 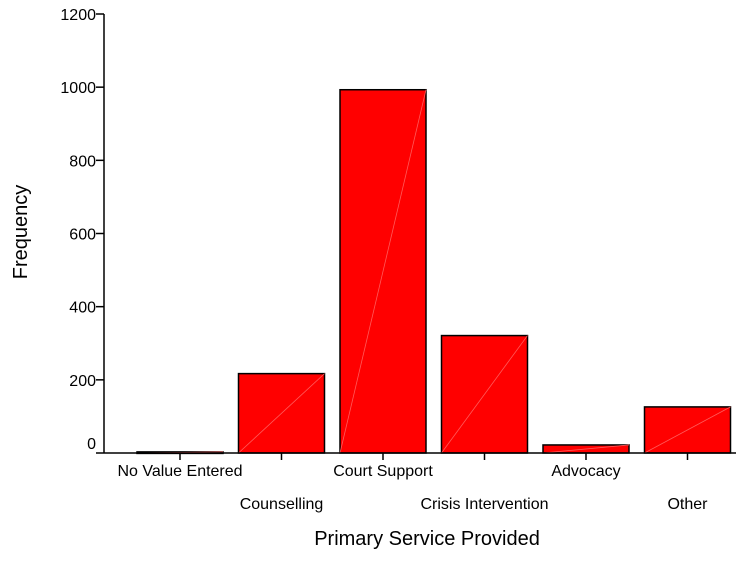 What do you see at coordinates (282, 504) in the screenshot?
I see `x-category-label: Counselling` at bounding box center [282, 504].